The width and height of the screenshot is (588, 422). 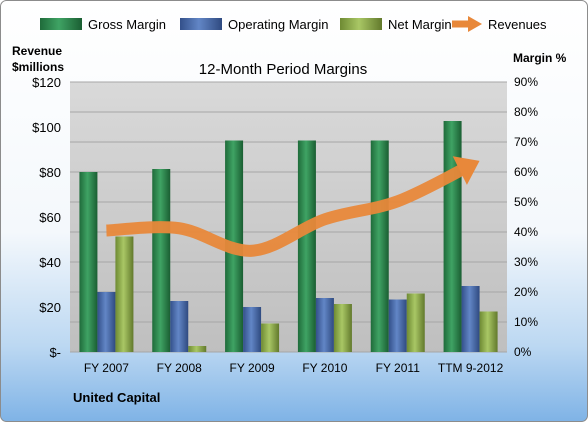 What do you see at coordinates (55, 352) in the screenshot?
I see `left-tick-label: $-` at bounding box center [55, 352].